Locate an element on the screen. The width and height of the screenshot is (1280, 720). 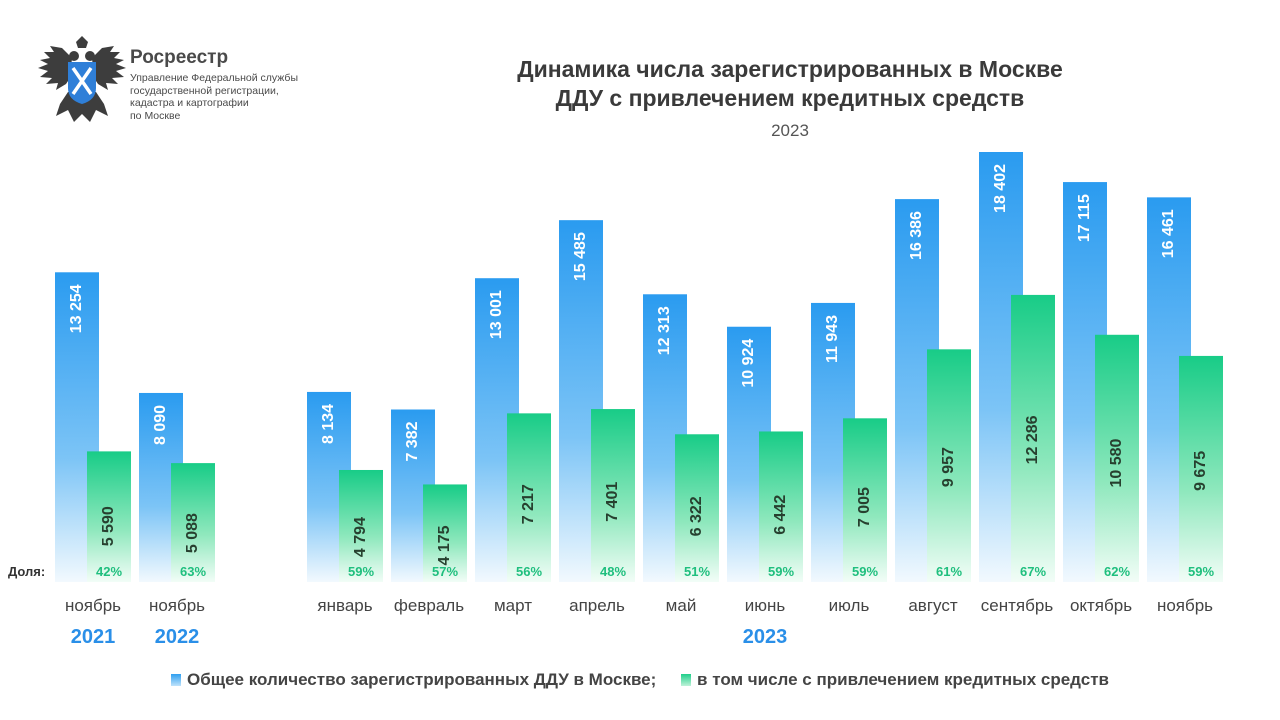
category-label: июнь is located at coordinates (765, 605).